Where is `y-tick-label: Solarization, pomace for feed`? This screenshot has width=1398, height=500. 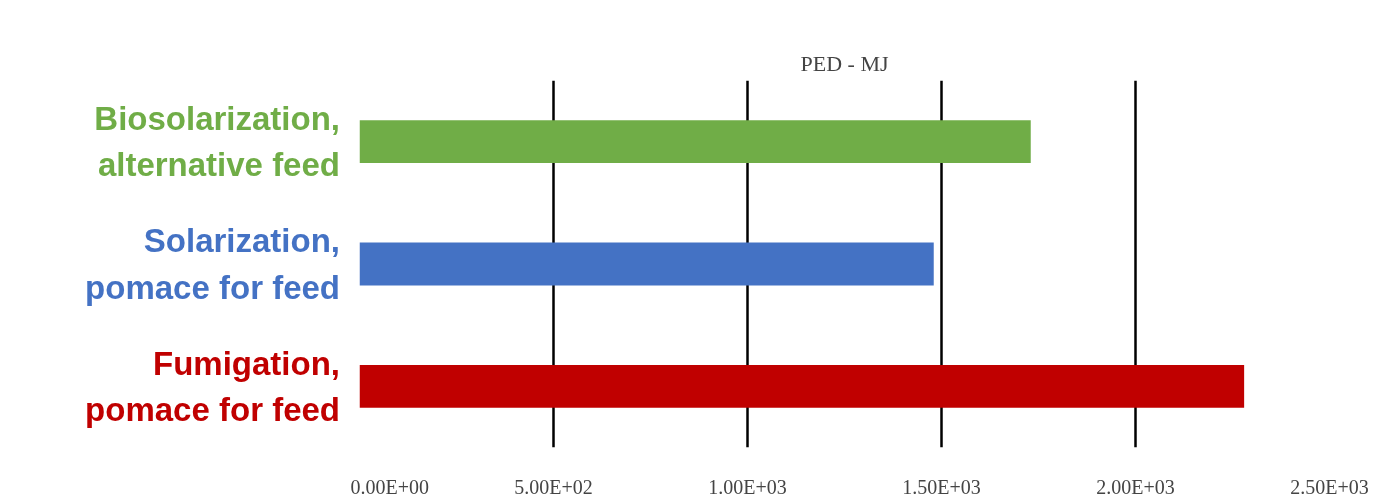
y-tick-label: Solarization, pomace for feed is located at coordinates (213, 264).